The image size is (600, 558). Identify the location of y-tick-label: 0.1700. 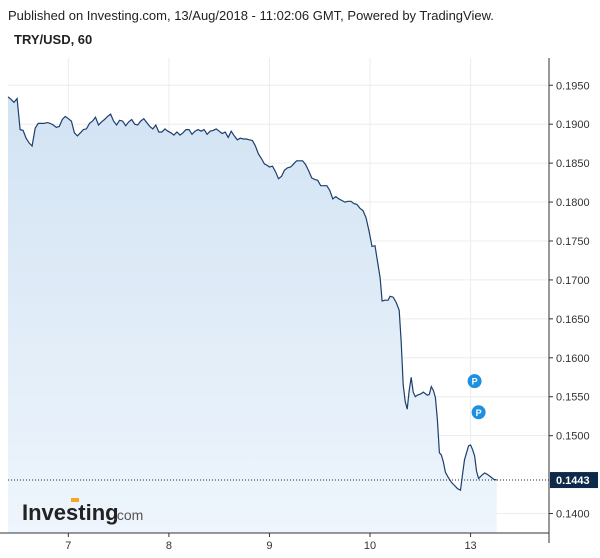
(573, 281).